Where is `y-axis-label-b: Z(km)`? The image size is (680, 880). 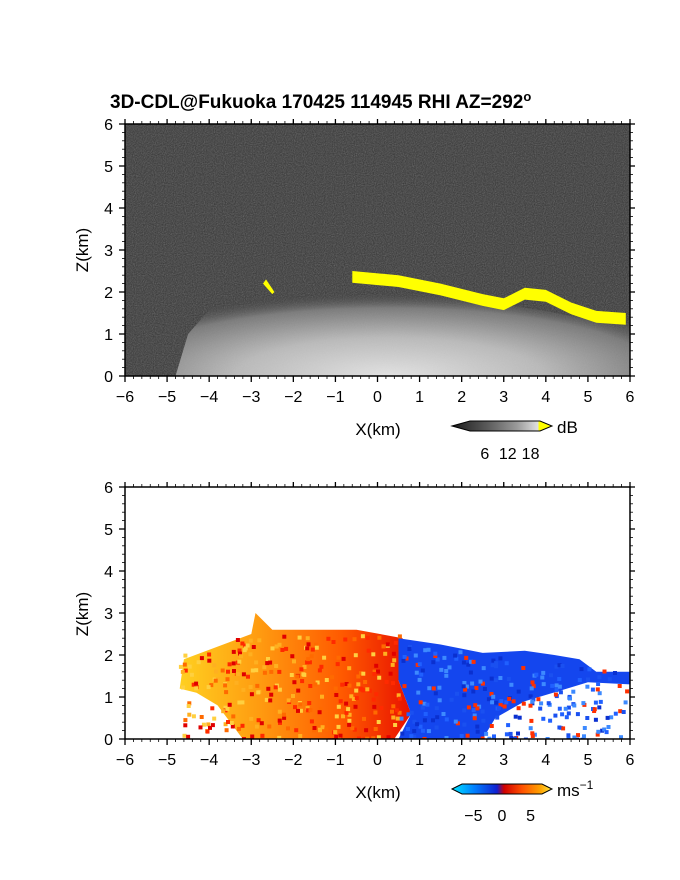
y-axis-label-b: Z(km) is located at coordinates (82, 614).